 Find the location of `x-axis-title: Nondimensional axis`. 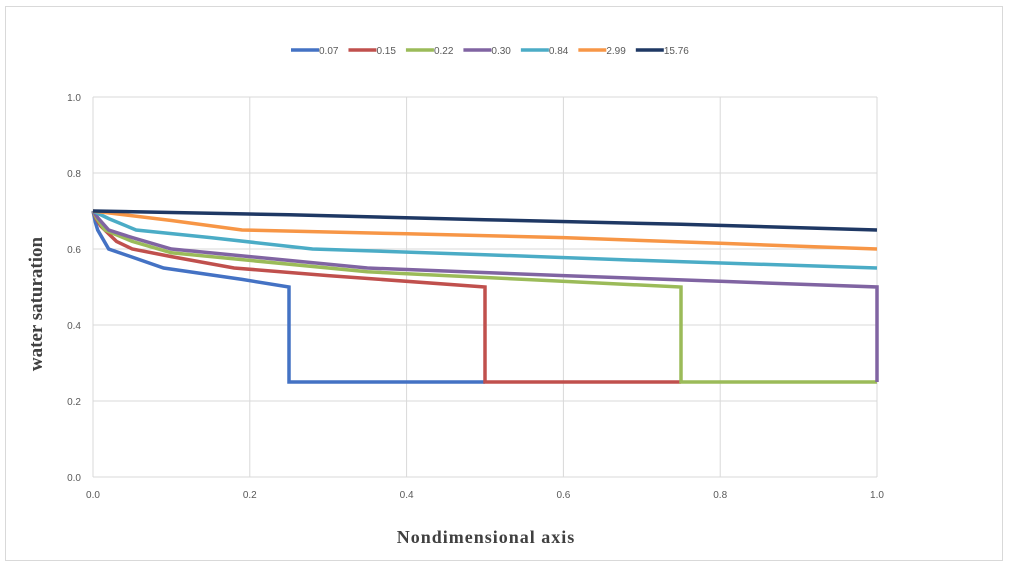

x-axis-title: Nondimensional axis is located at coordinates (486, 537).